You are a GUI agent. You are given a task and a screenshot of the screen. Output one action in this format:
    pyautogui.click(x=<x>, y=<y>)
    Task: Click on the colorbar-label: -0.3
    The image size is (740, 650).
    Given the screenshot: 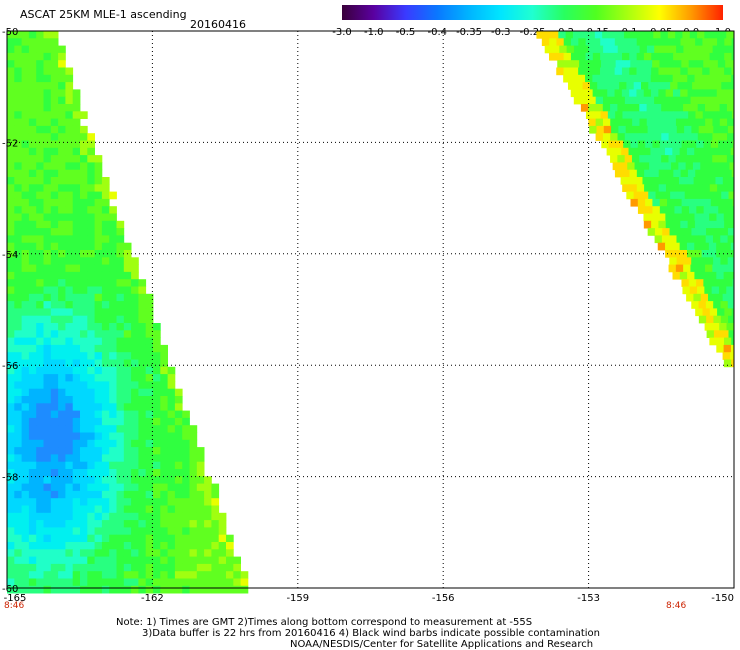 What is the action you would take?
    pyautogui.click(x=501, y=32)
    